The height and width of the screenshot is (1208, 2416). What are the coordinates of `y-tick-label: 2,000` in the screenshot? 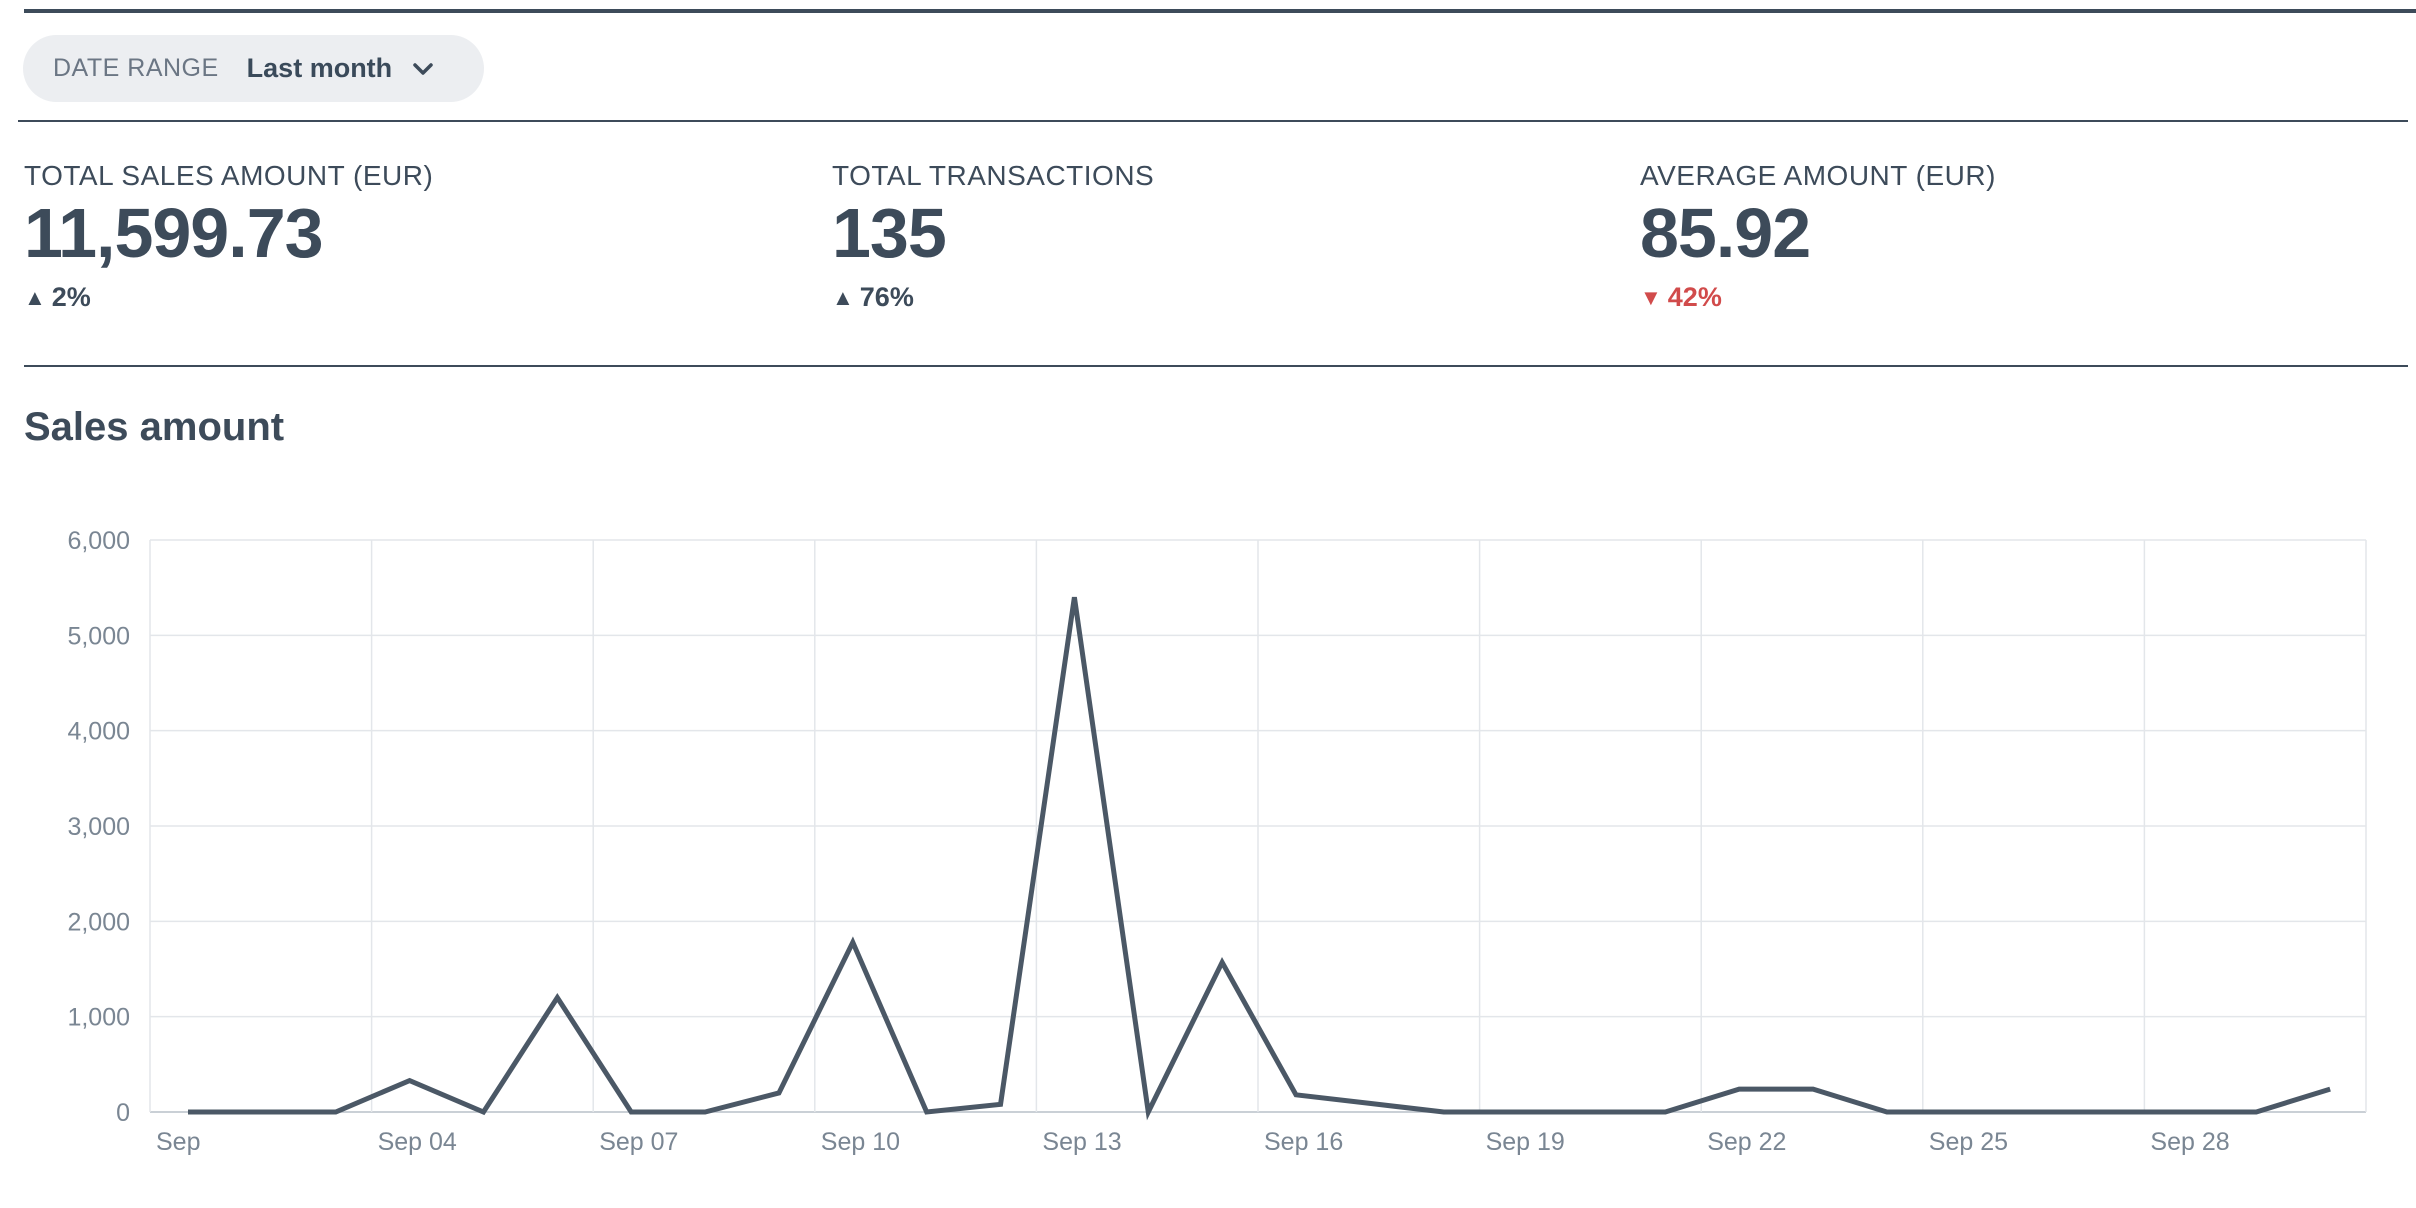 It's located at (98, 922).